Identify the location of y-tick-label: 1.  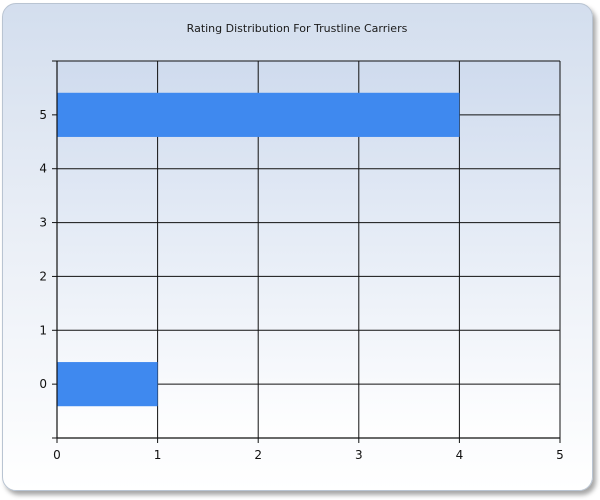
(43, 330).